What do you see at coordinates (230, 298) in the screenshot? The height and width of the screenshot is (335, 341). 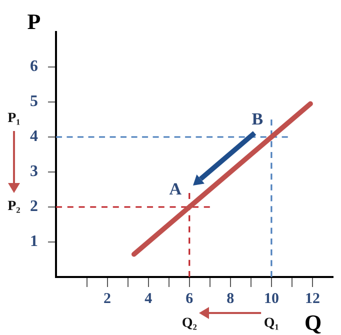 I see `x-tick-label: 8` at bounding box center [230, 298].